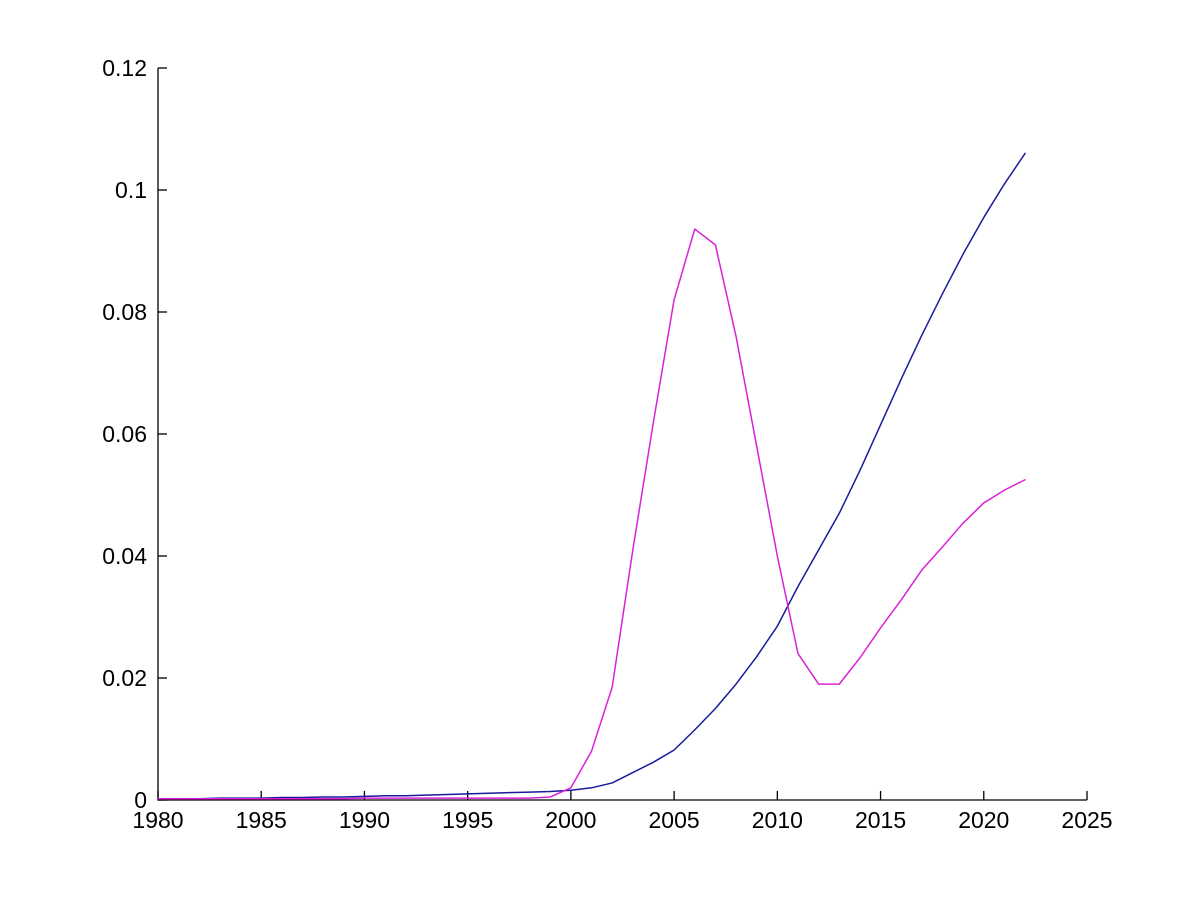 This screenshot has width=1200, height=900. What do you see at coordinates (570, 820) in the screenshot?
I see `x-tick-label: 2000` at bounding box center [570, 820].